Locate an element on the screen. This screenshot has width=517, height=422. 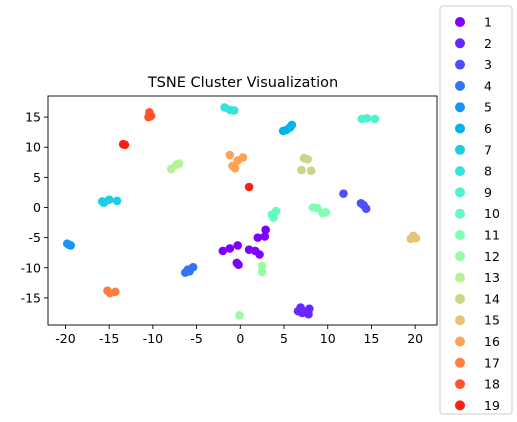
x-tick-label: 5 is located at coordinates (284, 338).